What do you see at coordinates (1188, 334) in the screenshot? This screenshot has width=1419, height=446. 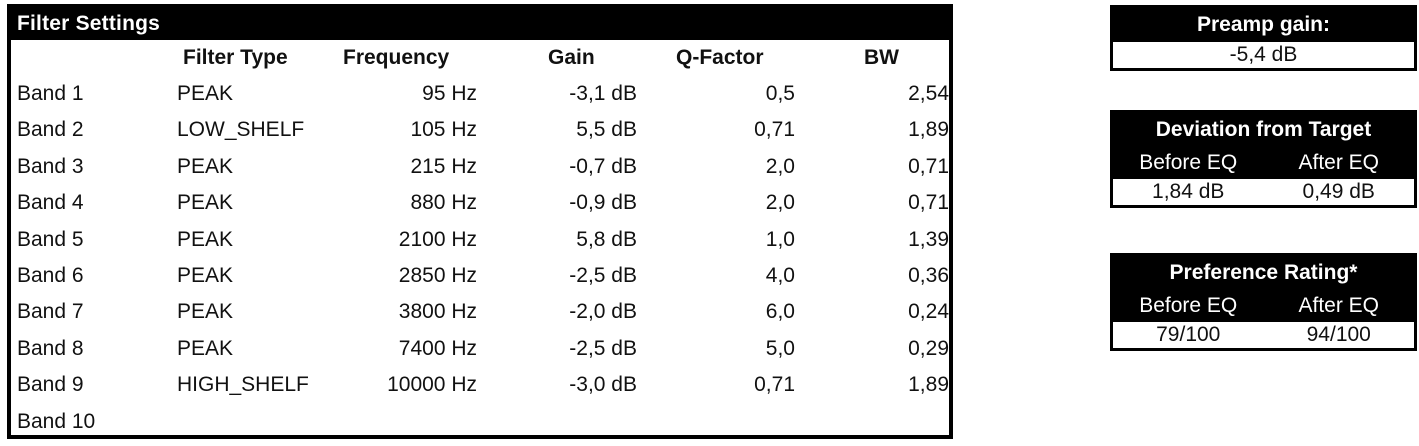 I see `preference-before-value: 79/100` at bounding box center [1188, 334].